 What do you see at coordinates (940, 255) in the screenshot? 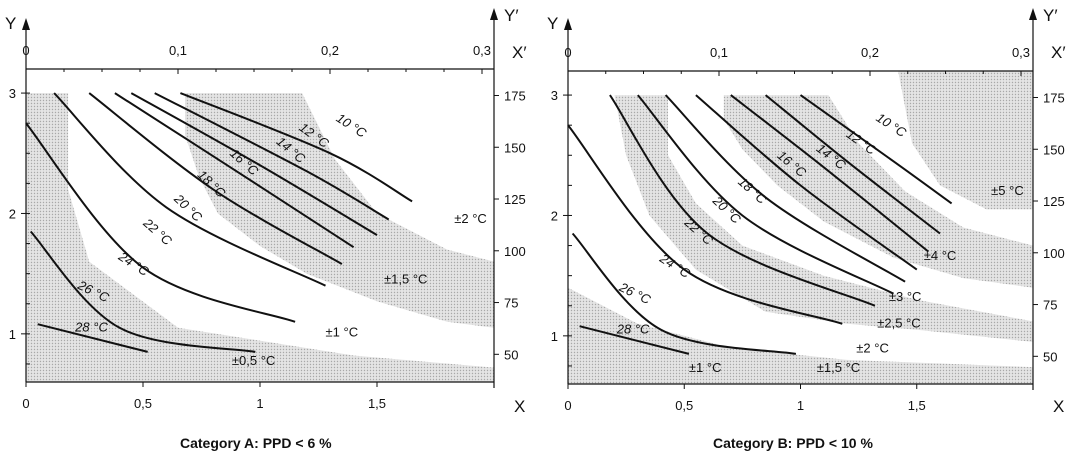
I see `tolerance-label: ±4 °C` at bounding box center [940, 255].